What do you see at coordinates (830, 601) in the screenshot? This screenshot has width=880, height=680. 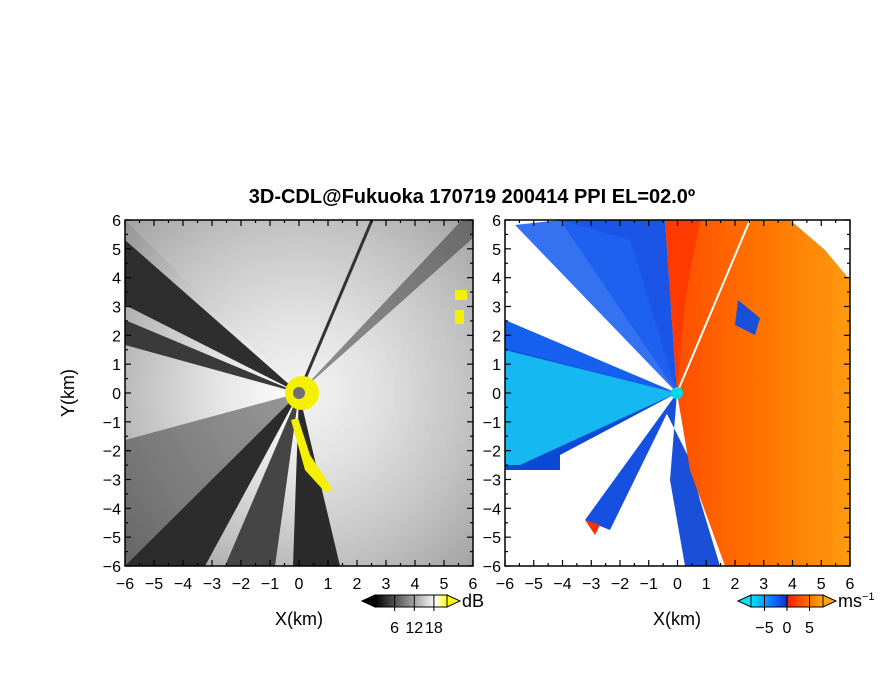 I see `velocity-colorbar-right-arrow` at bounding box center [830, 601].